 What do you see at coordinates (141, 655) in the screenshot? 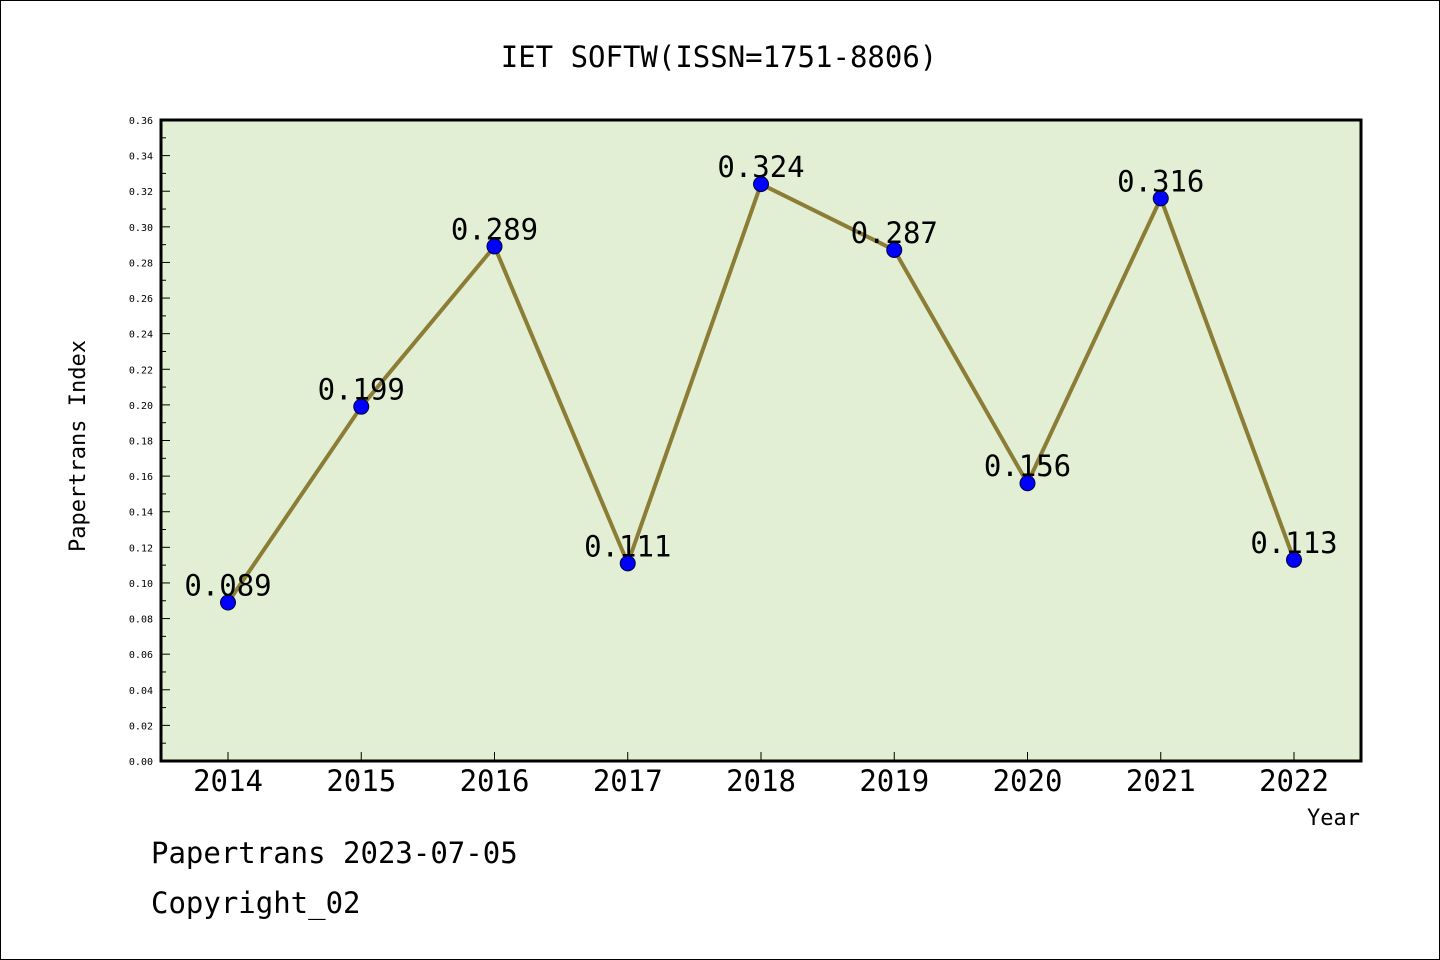
I see `y-tick-label: 0.06` at bounding box center [141, 655].